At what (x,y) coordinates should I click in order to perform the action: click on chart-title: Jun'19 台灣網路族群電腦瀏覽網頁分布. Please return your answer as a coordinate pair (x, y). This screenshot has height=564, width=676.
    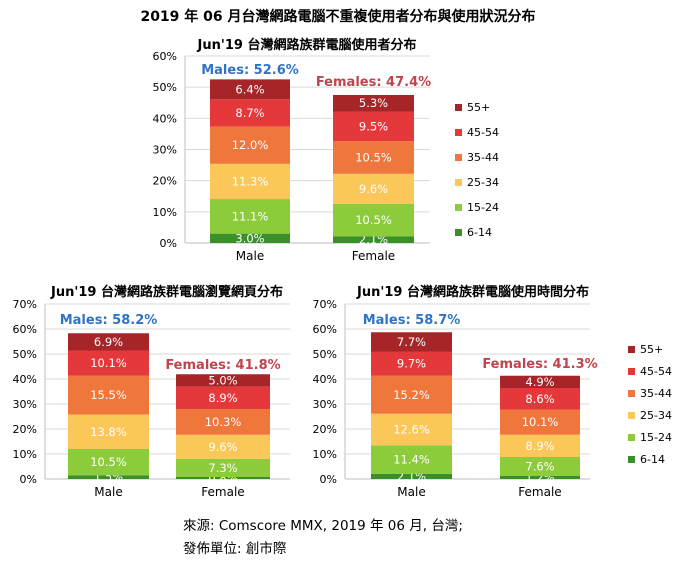
    Looking at the image, I should click on (166, 292).